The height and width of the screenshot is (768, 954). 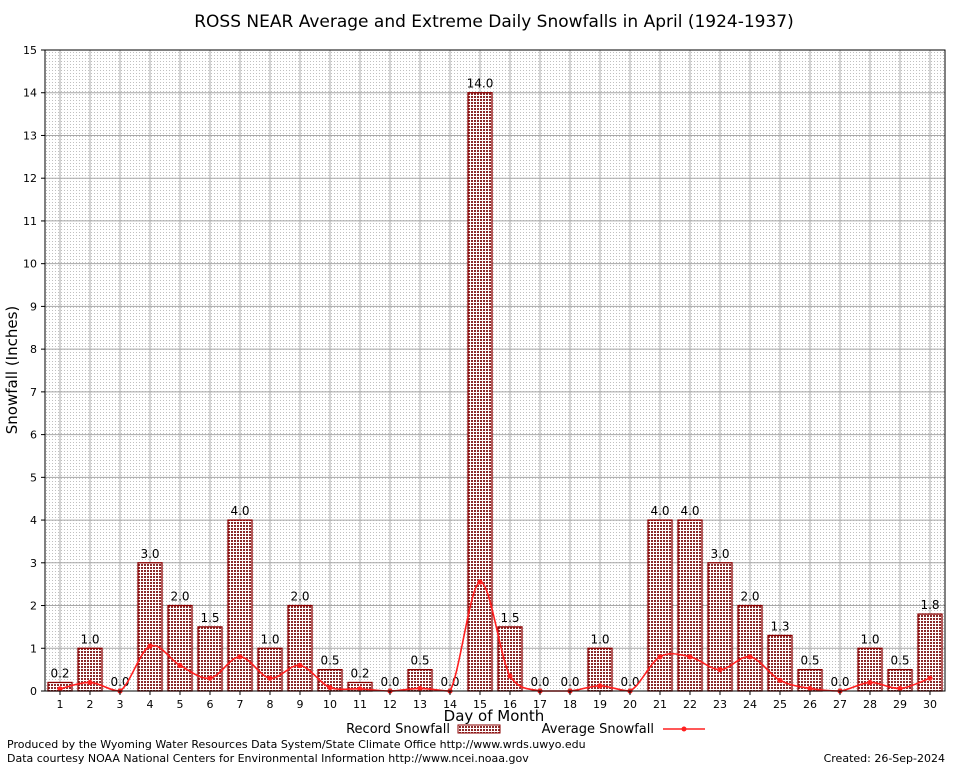 What do you see at coordinates (120, 704) in the screenshot?
I see `x-tick-label: 3` at bounding box center [120, 704].